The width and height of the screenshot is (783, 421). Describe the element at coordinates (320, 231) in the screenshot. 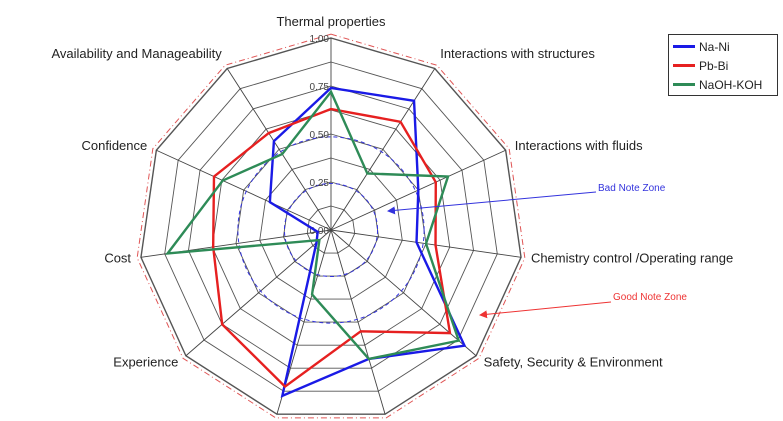

I see `radial-tick-label: 0.00` at that location.